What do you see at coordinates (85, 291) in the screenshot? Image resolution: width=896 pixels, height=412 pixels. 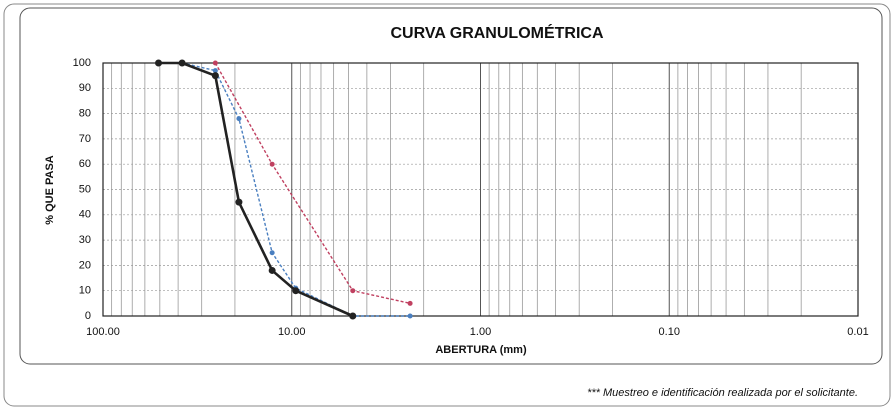 I see `y-tick-label: 10` at bounding box center [85, 291].